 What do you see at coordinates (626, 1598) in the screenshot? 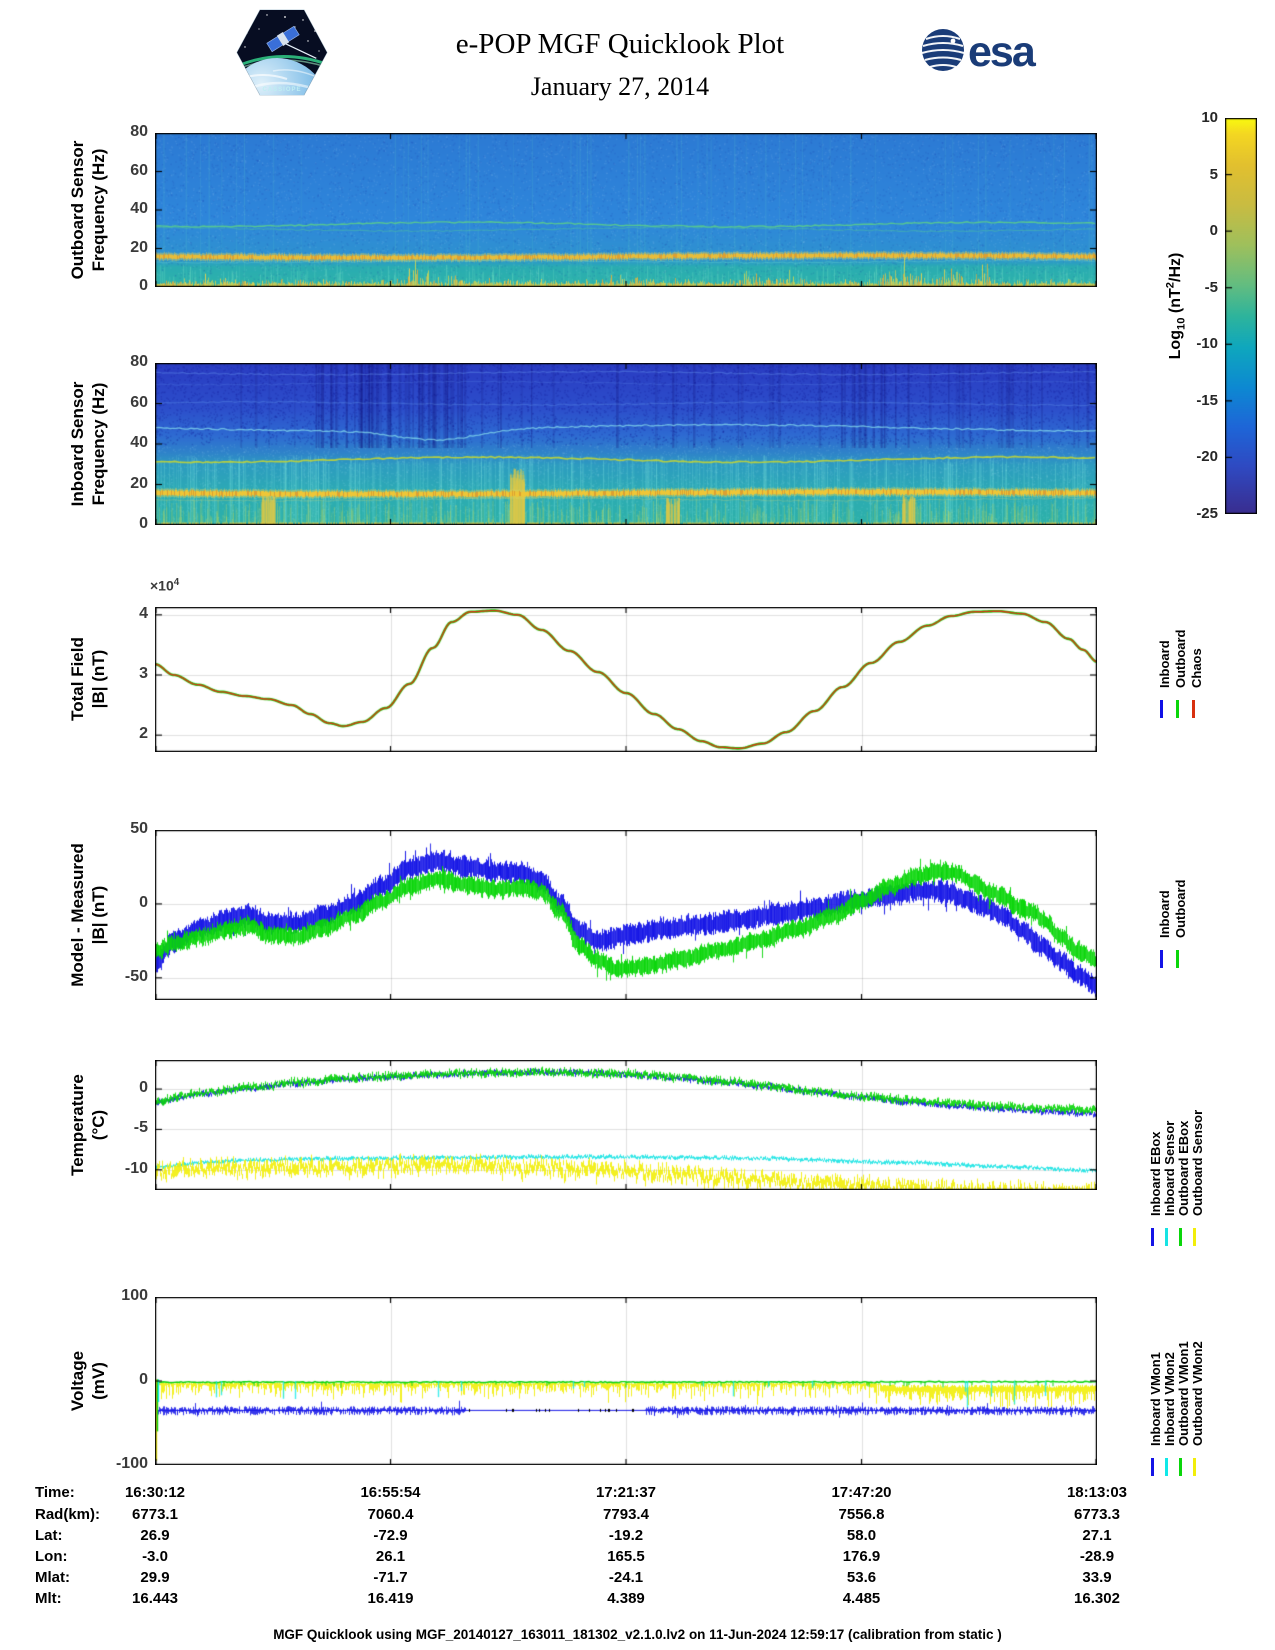
I see `ephemeris-value: 4.389` at bounding box center [626, 1598].